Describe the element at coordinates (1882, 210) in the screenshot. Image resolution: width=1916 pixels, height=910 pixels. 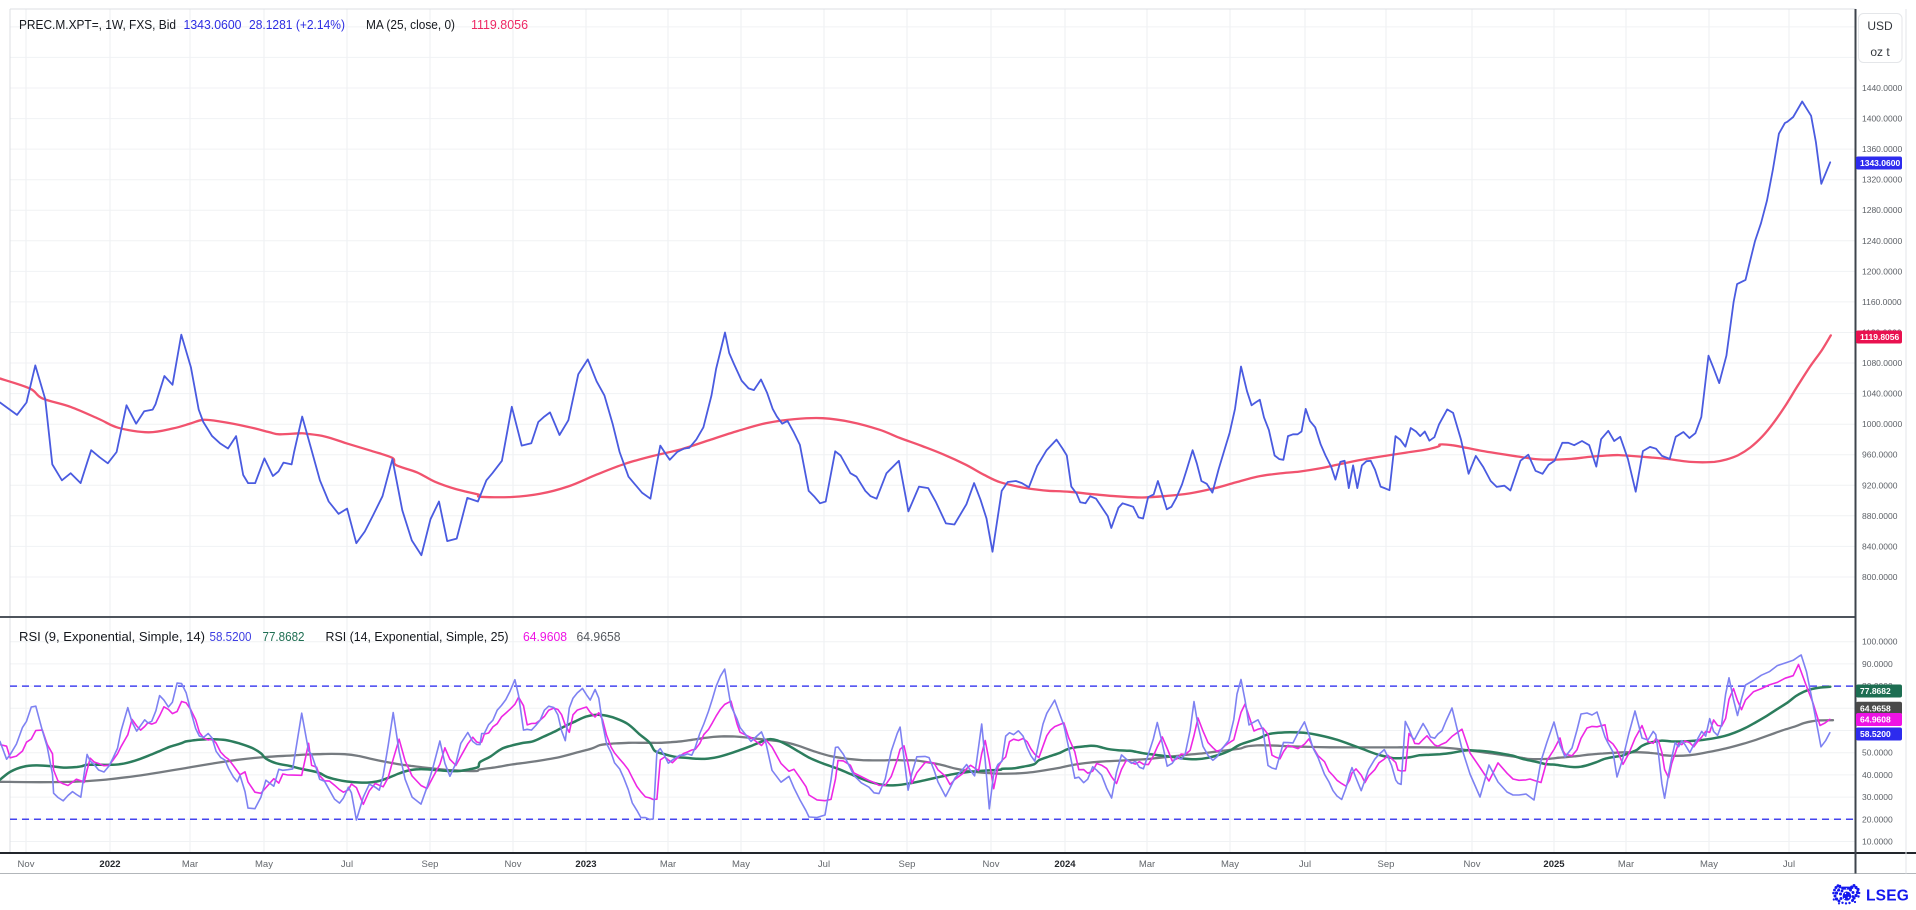
I see `svg-text: 1280.0000` at that location.